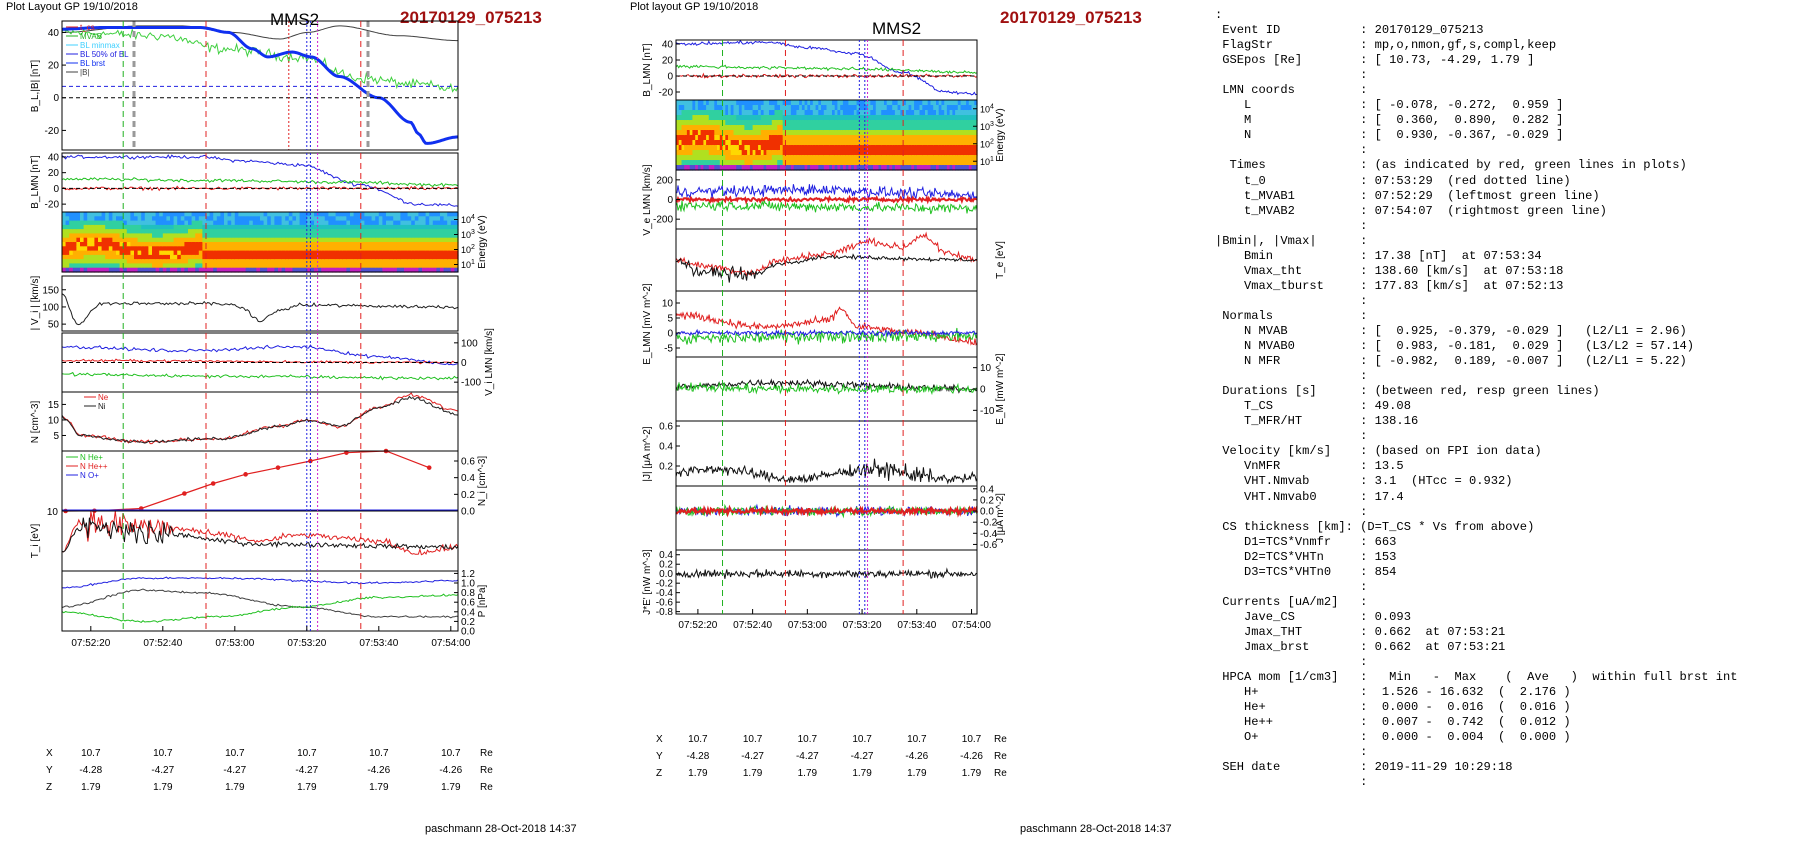 Image resolution: width=1804 pixels, height=841 pixels. Describe the element at coordinates (987, 500) in the screenshot. I see `y-tick-label: 0.2` at that location.